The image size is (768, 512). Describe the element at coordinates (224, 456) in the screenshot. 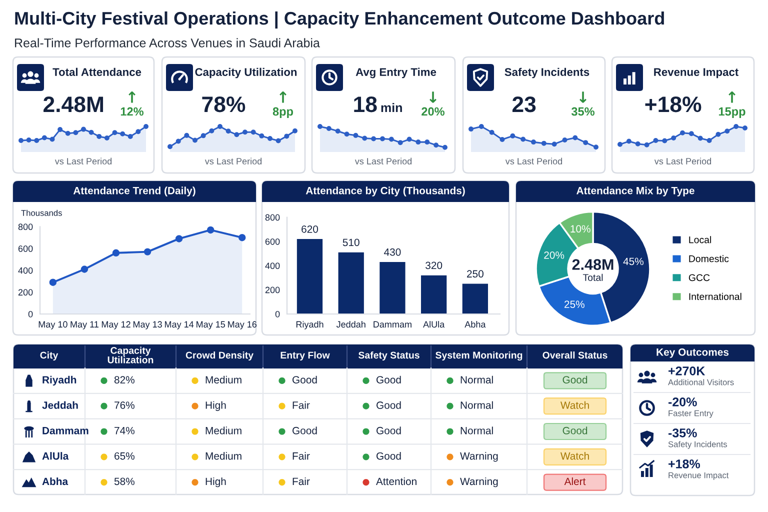

I see `text: Medium` at that location.